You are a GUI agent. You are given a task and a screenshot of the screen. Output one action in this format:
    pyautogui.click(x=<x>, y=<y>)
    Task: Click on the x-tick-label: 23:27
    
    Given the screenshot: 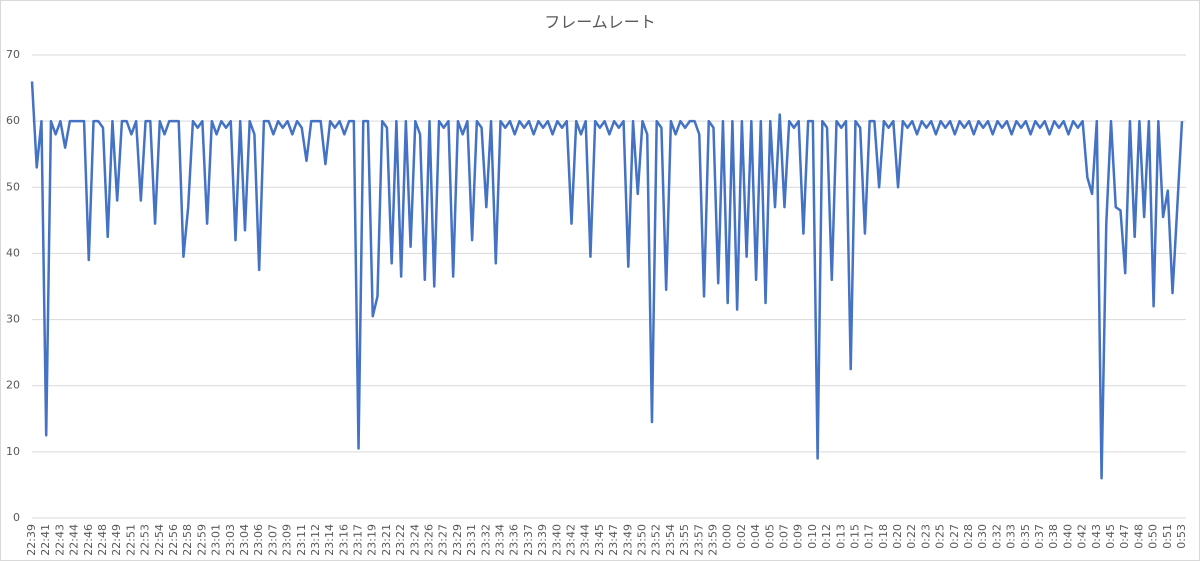 What is the action you would take?
    pyautogui.click(x=443, y=540)
    